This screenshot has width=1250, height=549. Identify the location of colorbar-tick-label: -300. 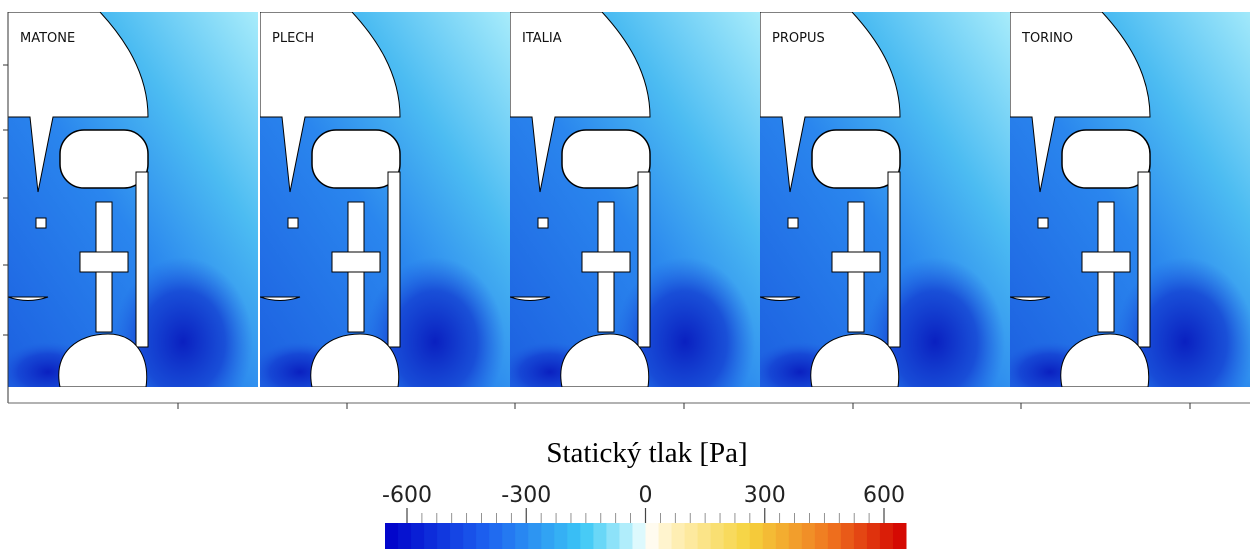
(526, 495).